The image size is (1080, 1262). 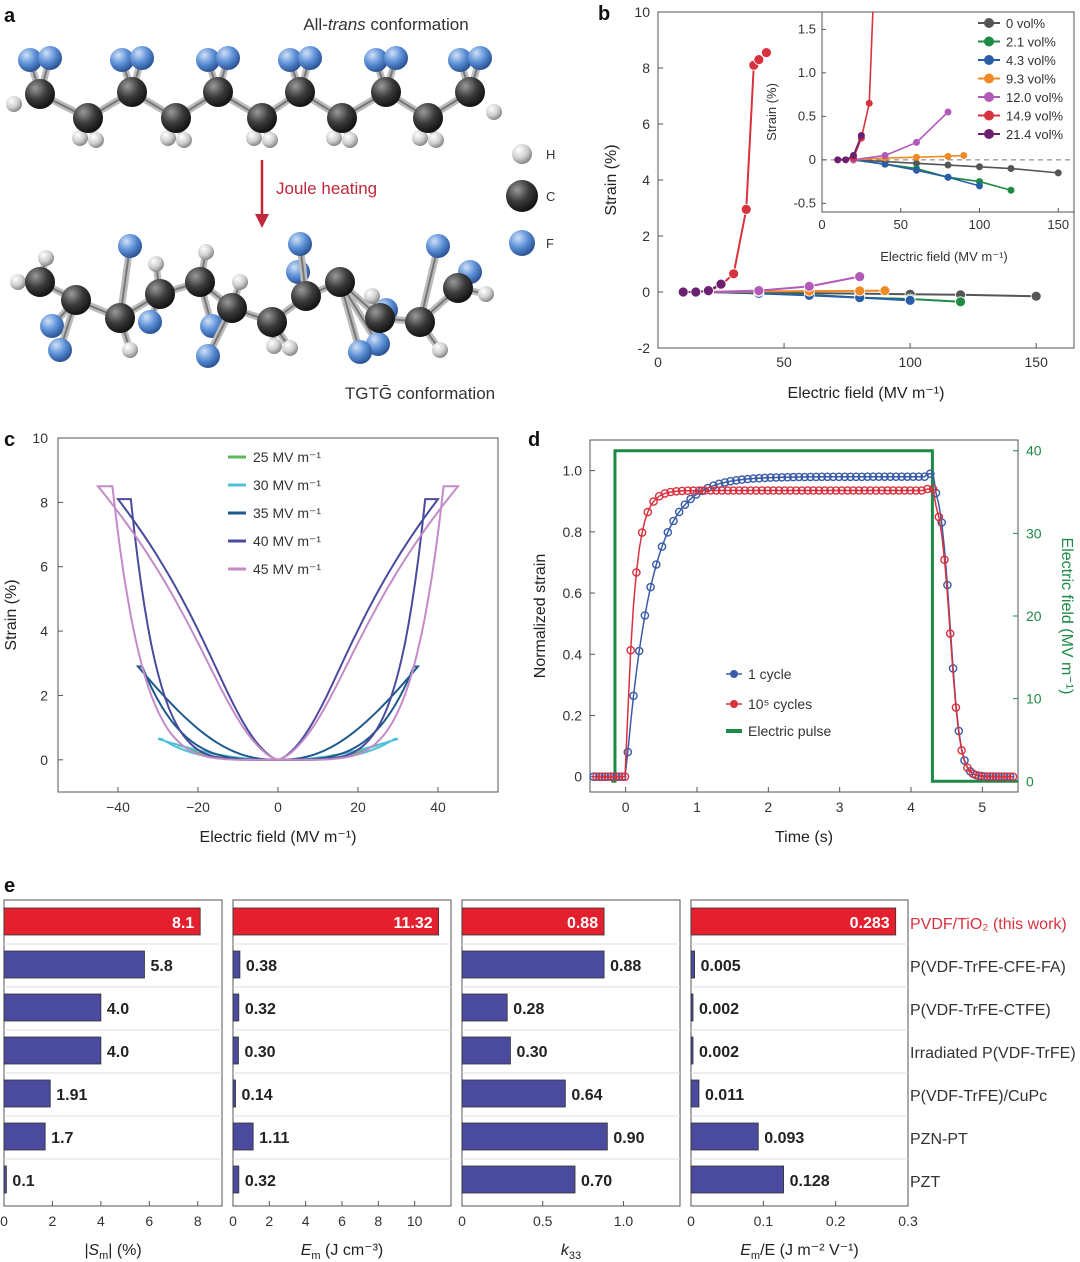 I want to click on e-xtick-label: 0.5, so click(x=543, y=1221).